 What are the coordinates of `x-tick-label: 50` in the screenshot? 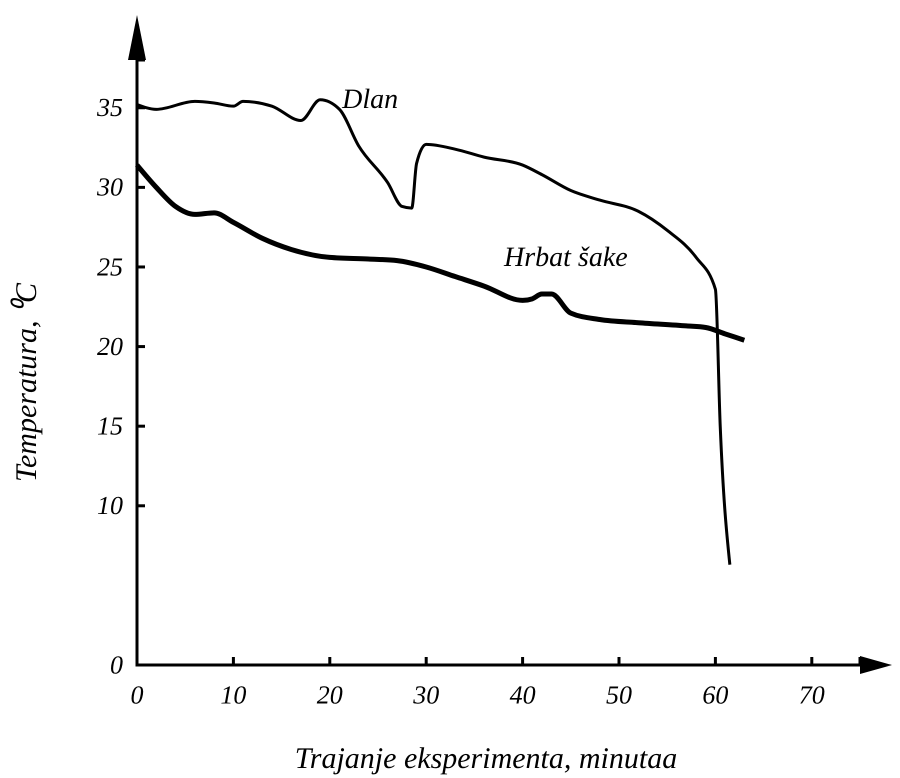 It's located at (619, 695).